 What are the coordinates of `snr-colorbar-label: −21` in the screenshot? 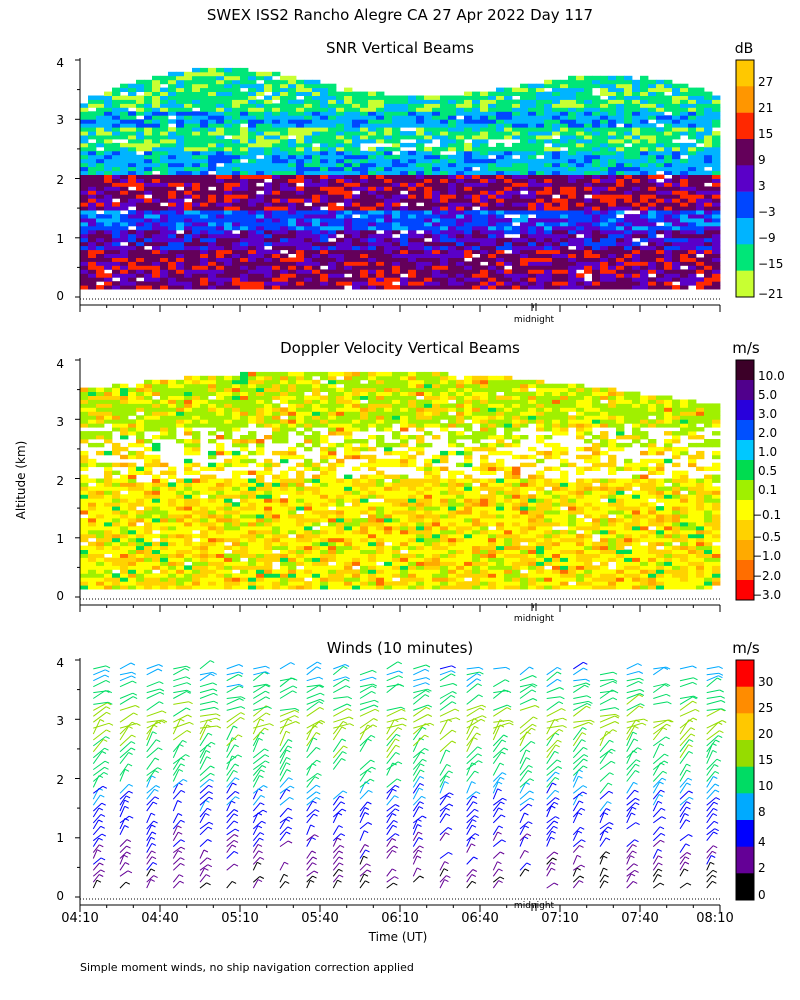 It's located at (770, 294).